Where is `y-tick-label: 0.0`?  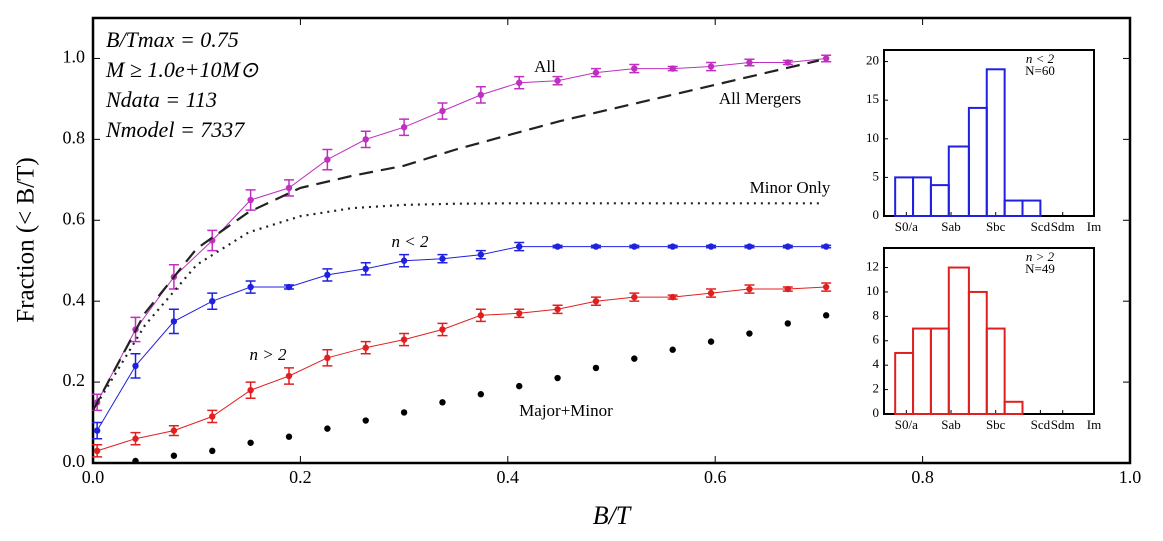
y-tick-label: 0.0 is located at coordinates (74, 461).